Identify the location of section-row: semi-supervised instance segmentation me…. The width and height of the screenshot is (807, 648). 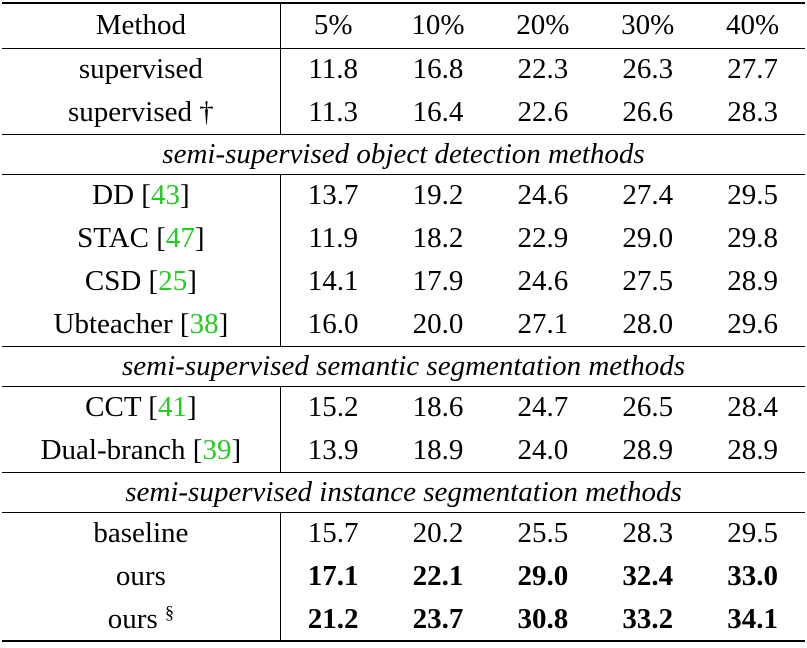
(403, 491).